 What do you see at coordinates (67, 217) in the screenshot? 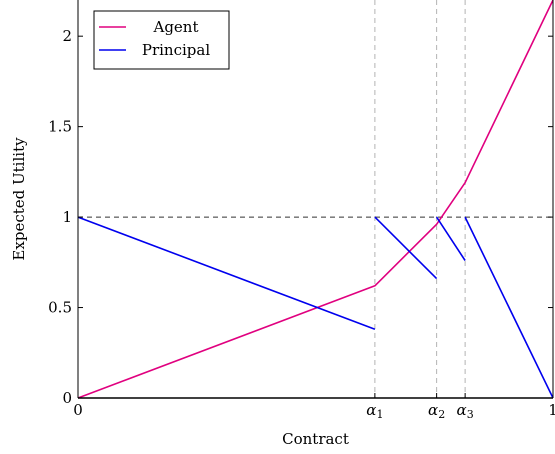
I see `y-tick-label: 1` at bounding box center [67, 217].